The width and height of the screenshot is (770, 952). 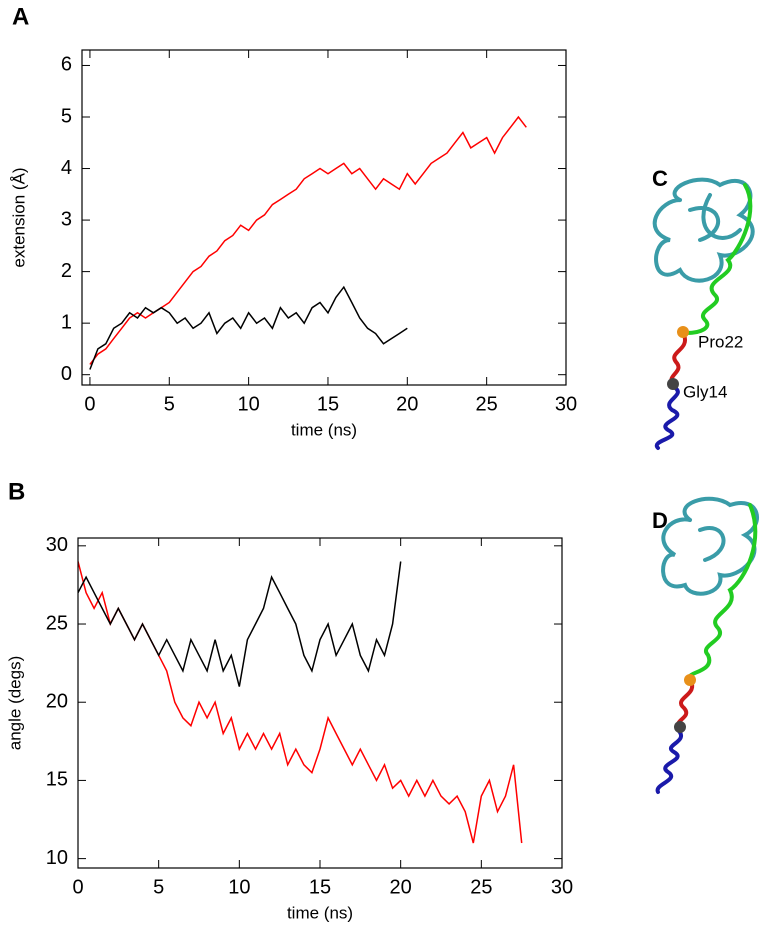 What do you see at coordinates (66, 322) in the screenshot?
I see `y-tick-label: 1` at bounding box center [66, 322].